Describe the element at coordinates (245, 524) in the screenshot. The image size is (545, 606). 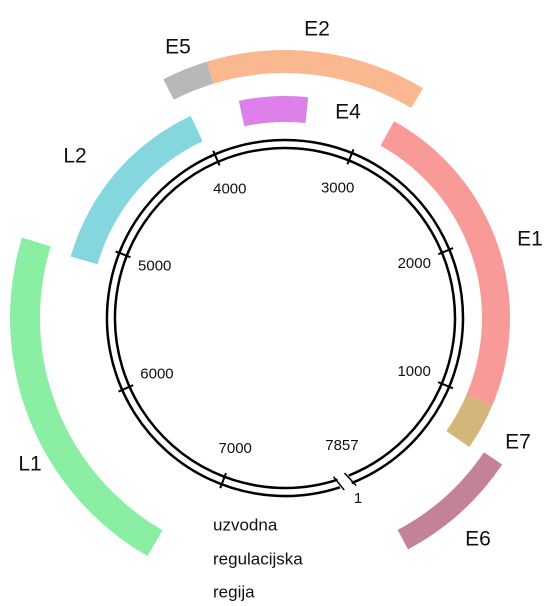
I see `region-label: uzvodna` at that location.